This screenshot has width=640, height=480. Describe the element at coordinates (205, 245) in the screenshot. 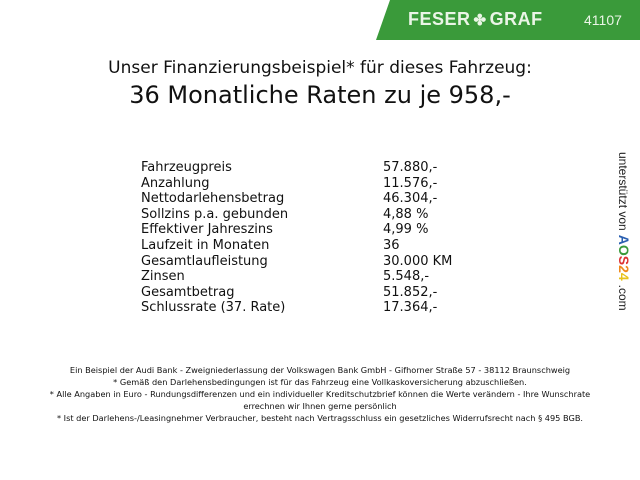

I see `row-label: Laufzeit in Monaten` at that location.